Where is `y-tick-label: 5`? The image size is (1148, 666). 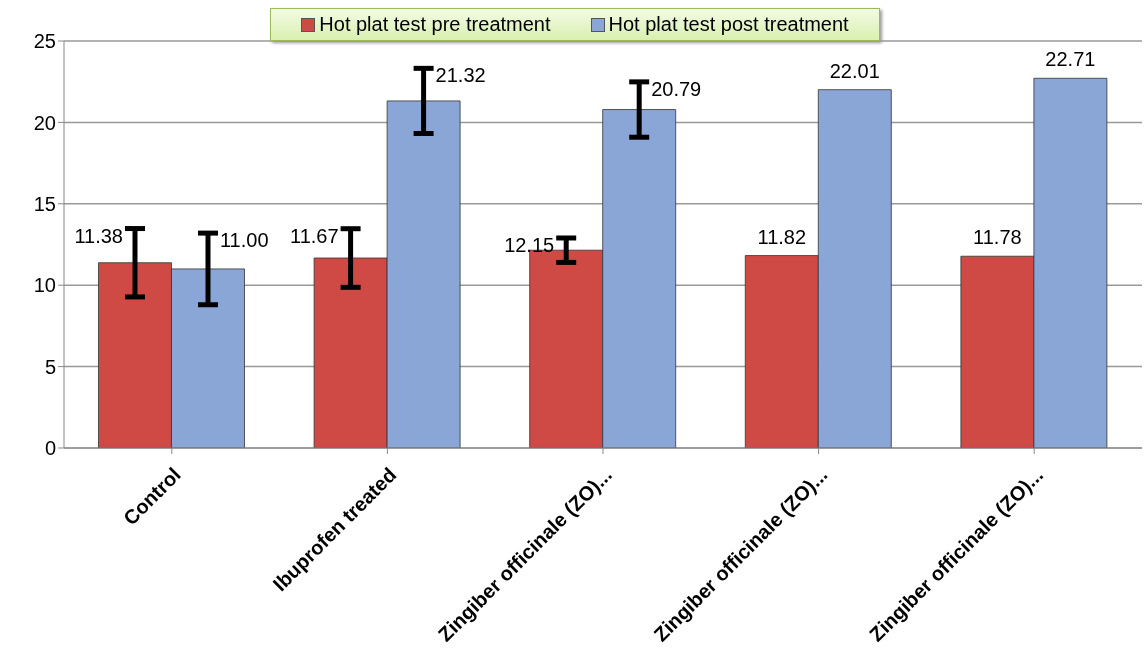
y-tick-label: 5 is located at coordinates (50, 366).